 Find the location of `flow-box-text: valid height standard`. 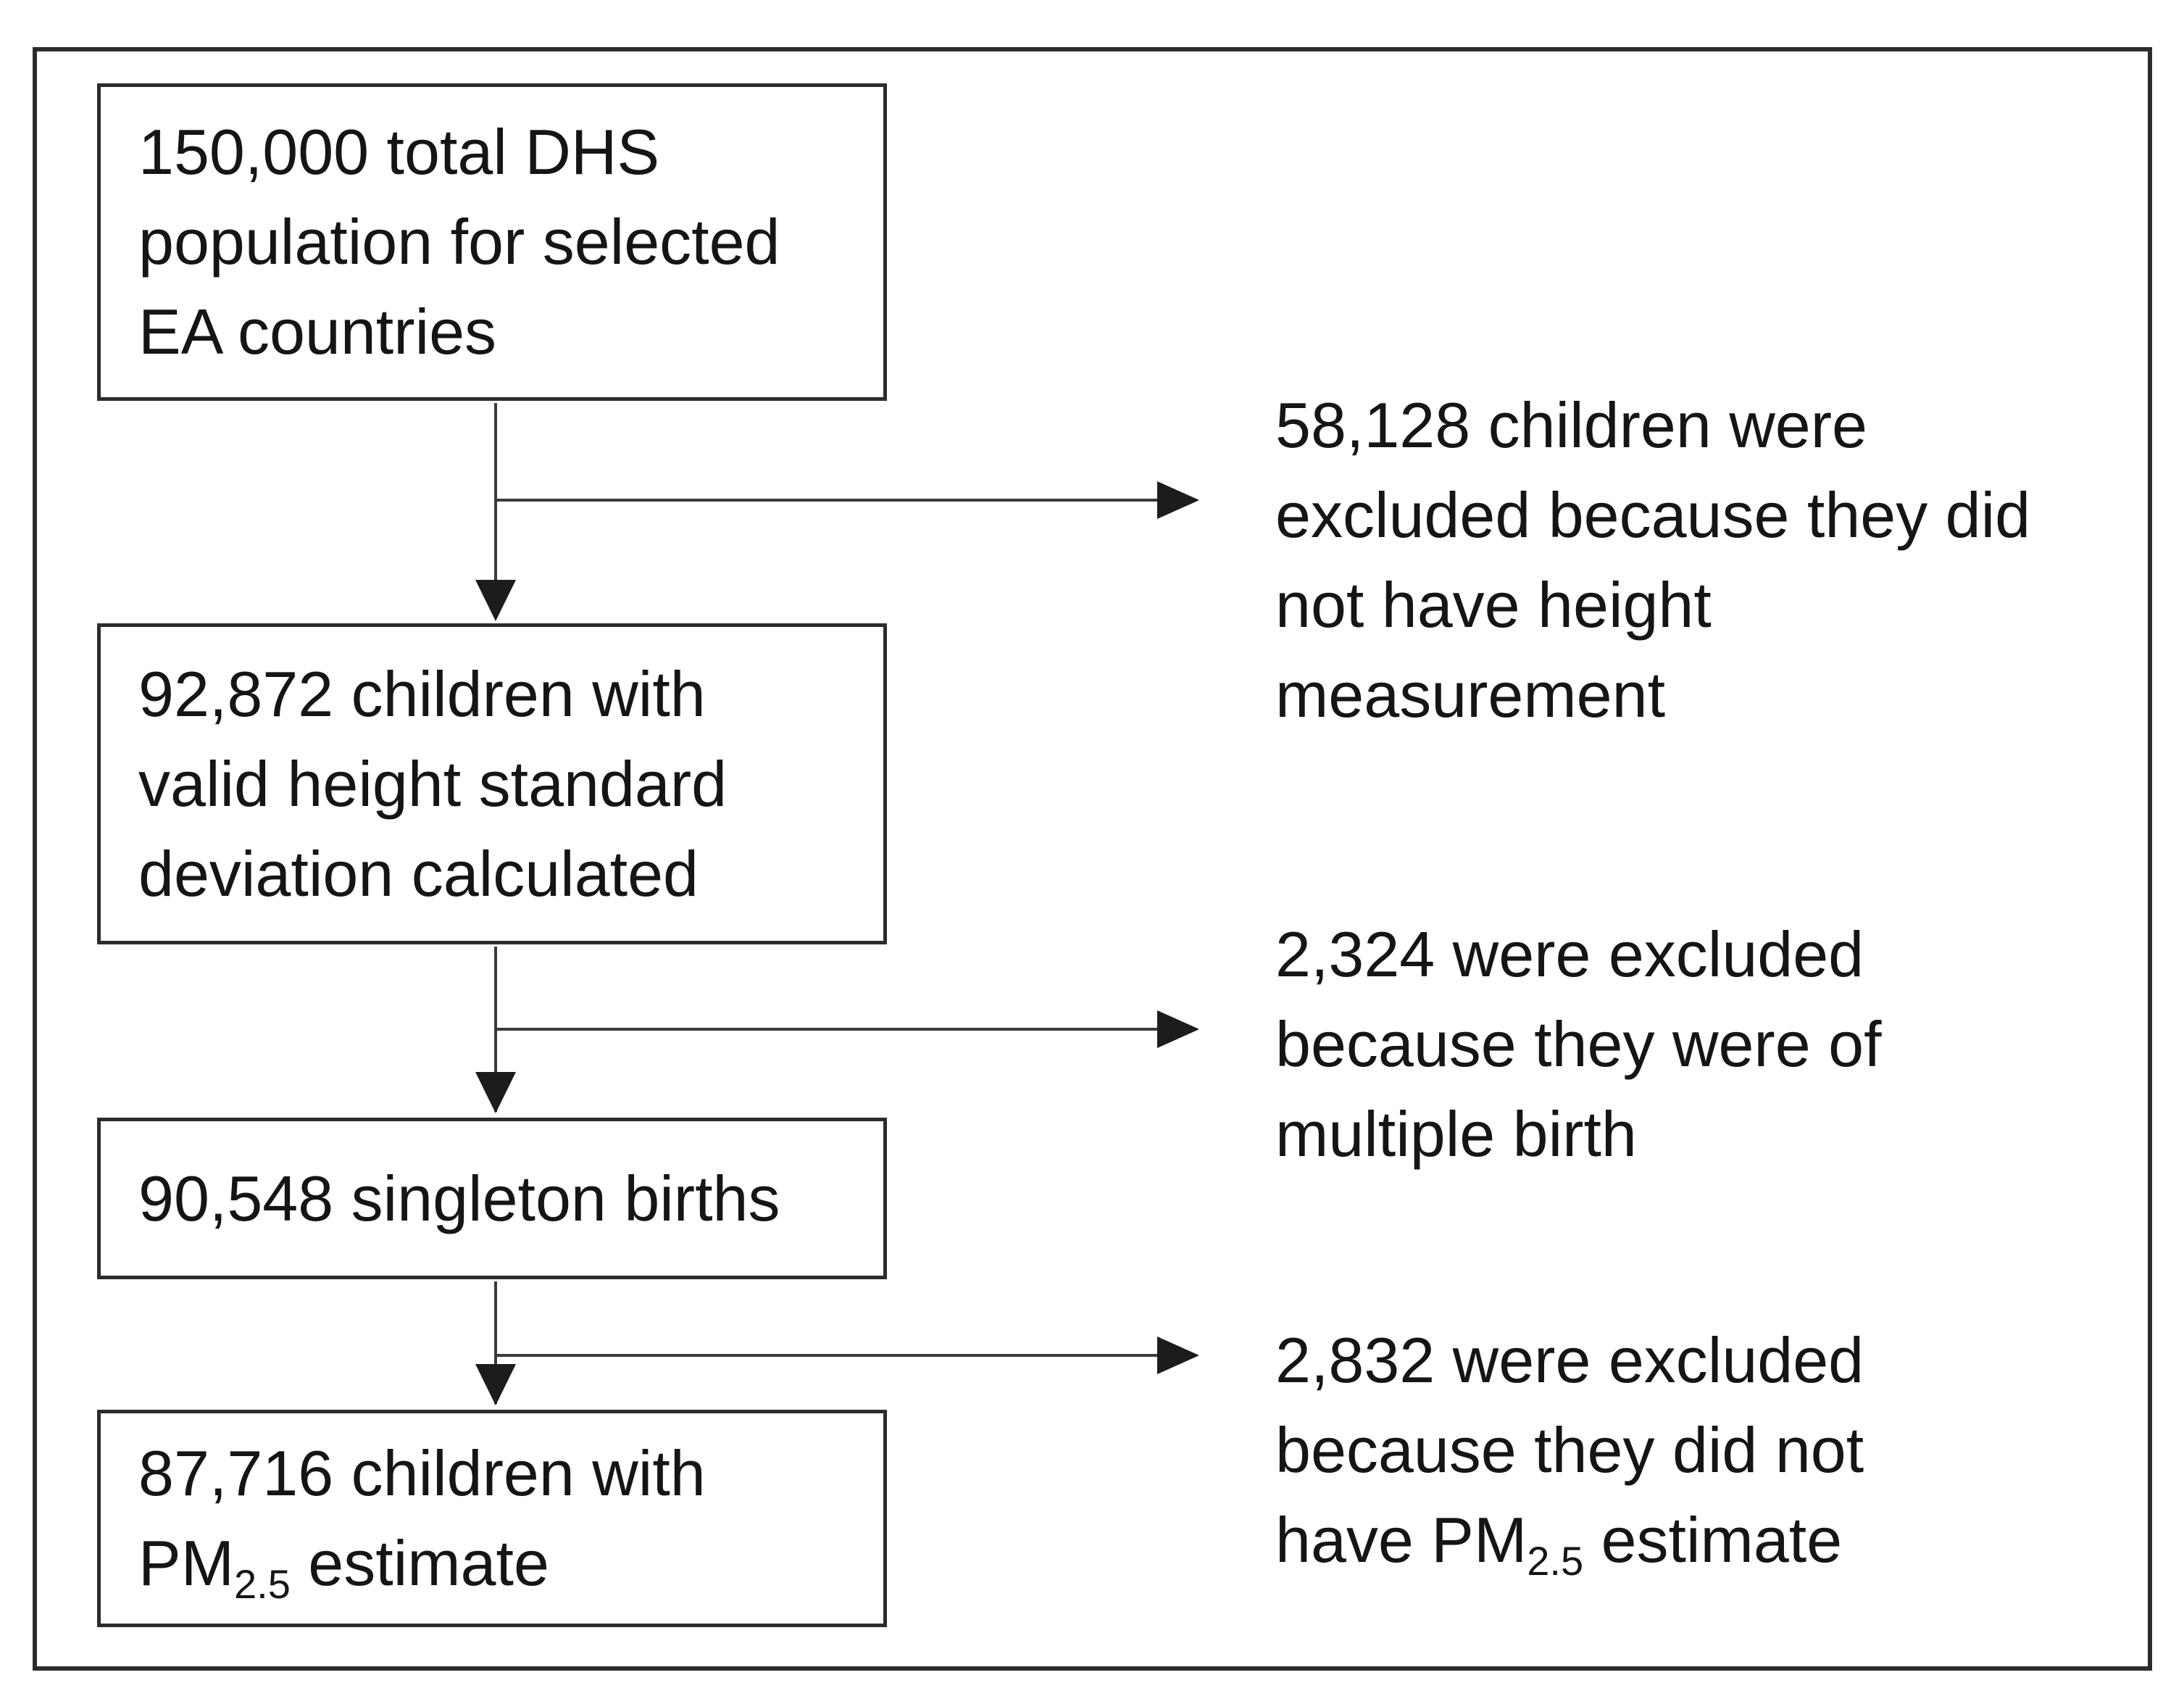

flow-box-text: valid height standard is located at coordinates (433, 783).